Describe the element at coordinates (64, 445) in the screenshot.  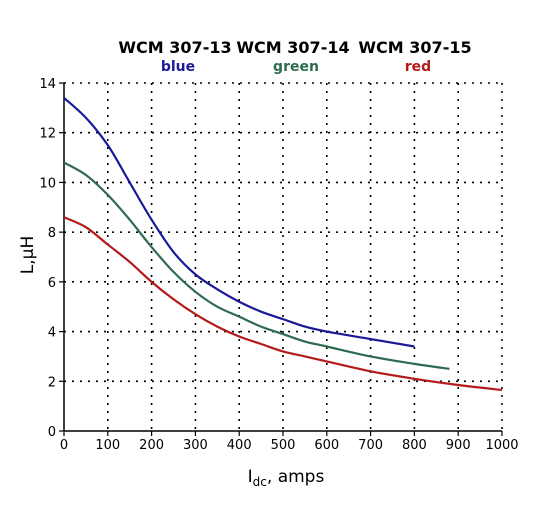
I see `x-tick-label: 0` at that location.